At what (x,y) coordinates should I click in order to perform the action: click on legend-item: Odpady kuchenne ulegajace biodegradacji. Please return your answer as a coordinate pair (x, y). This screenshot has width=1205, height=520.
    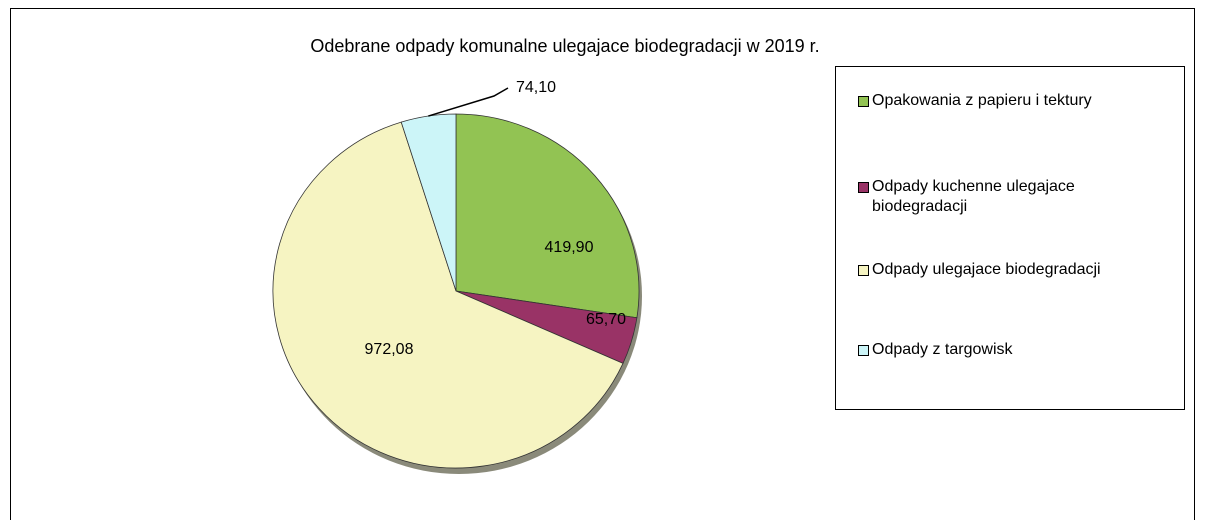
    Looking at the image, I should click on (1008, 197).